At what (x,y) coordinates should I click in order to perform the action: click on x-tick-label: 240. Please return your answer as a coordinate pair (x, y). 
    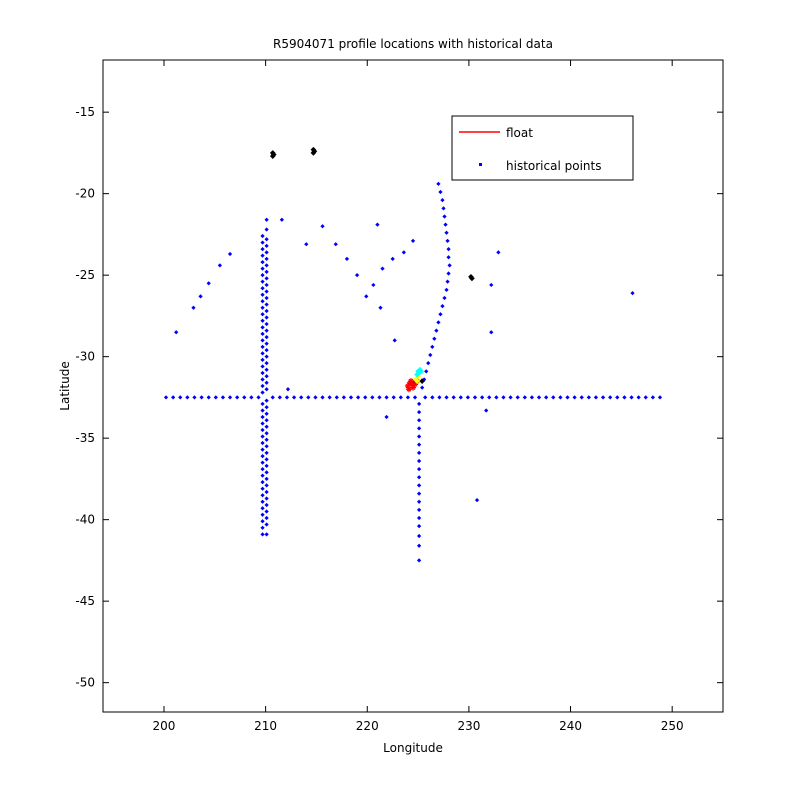
    Looking at the image, I should click on (570, 726).